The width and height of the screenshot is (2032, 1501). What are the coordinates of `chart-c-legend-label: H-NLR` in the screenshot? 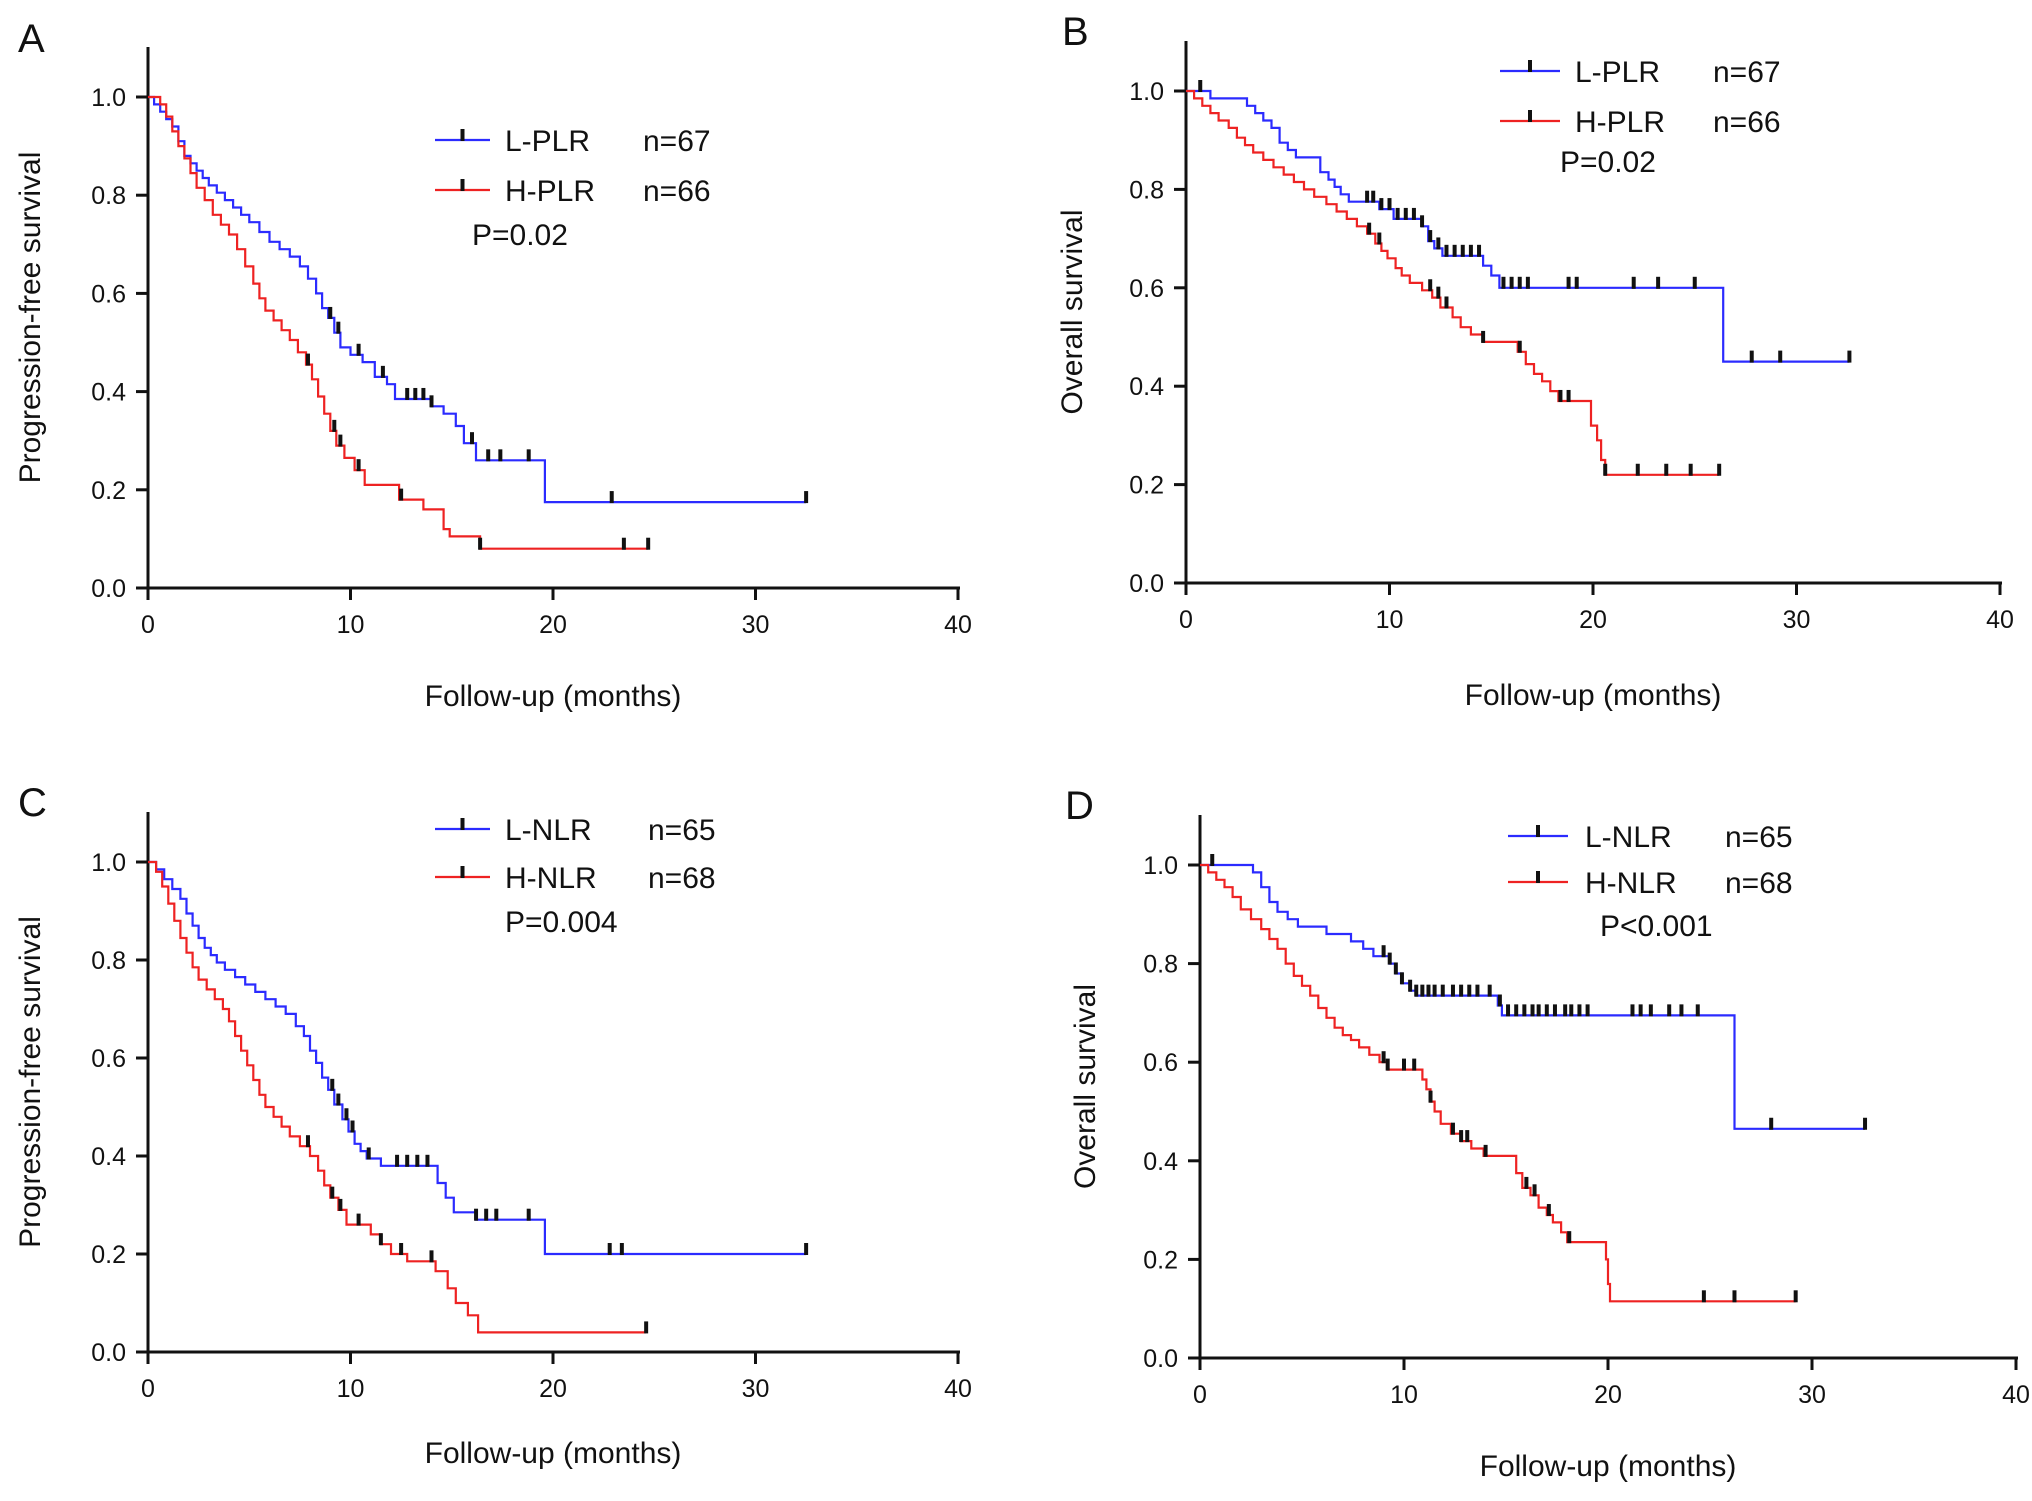 It's located at (551, 878).